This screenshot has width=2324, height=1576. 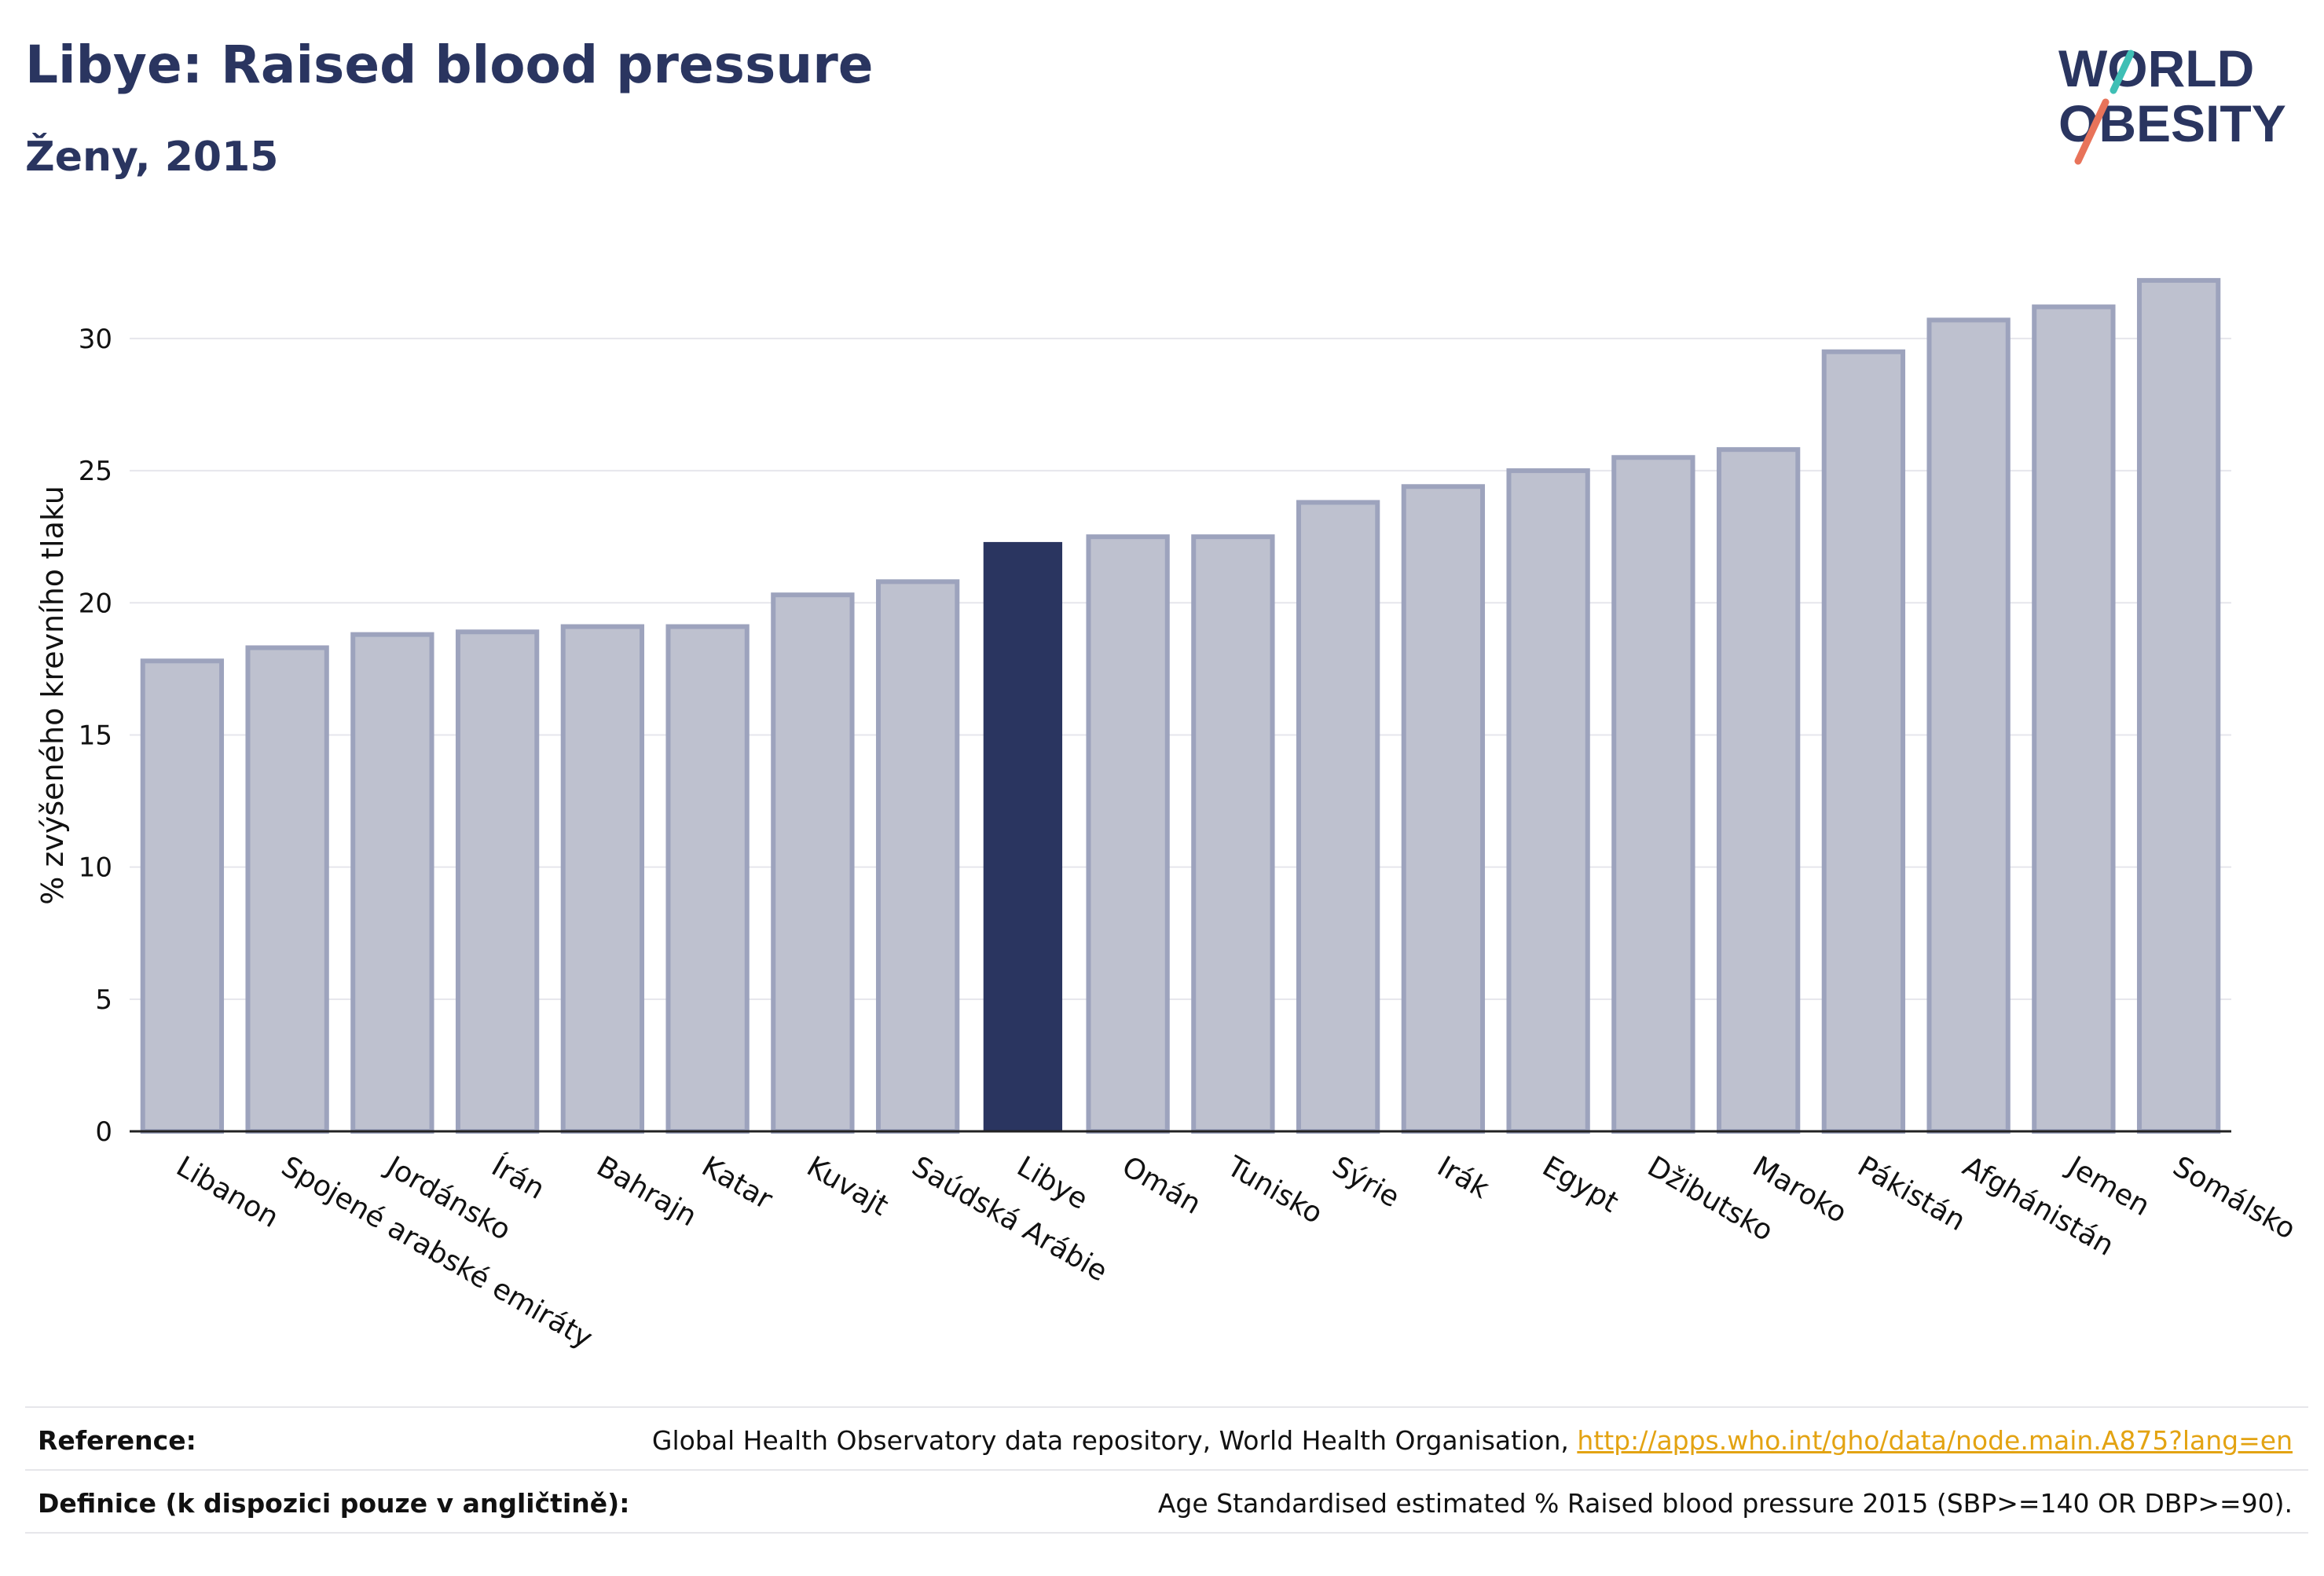 I want to click on y-tick-label: 10, so click(x=95, y=868).